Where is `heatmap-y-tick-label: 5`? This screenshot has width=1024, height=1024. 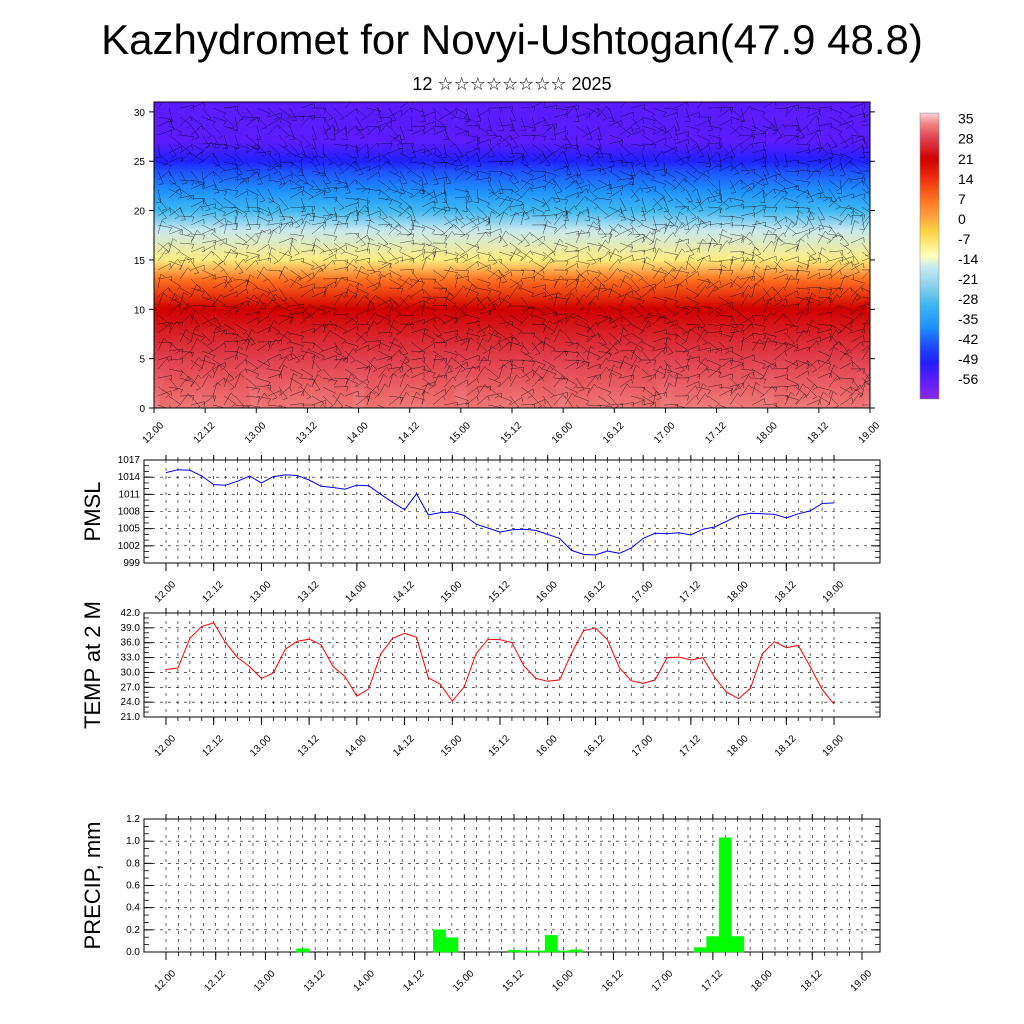
heatmap-y-tick-label: 5 is located at coordinates (142, 360).